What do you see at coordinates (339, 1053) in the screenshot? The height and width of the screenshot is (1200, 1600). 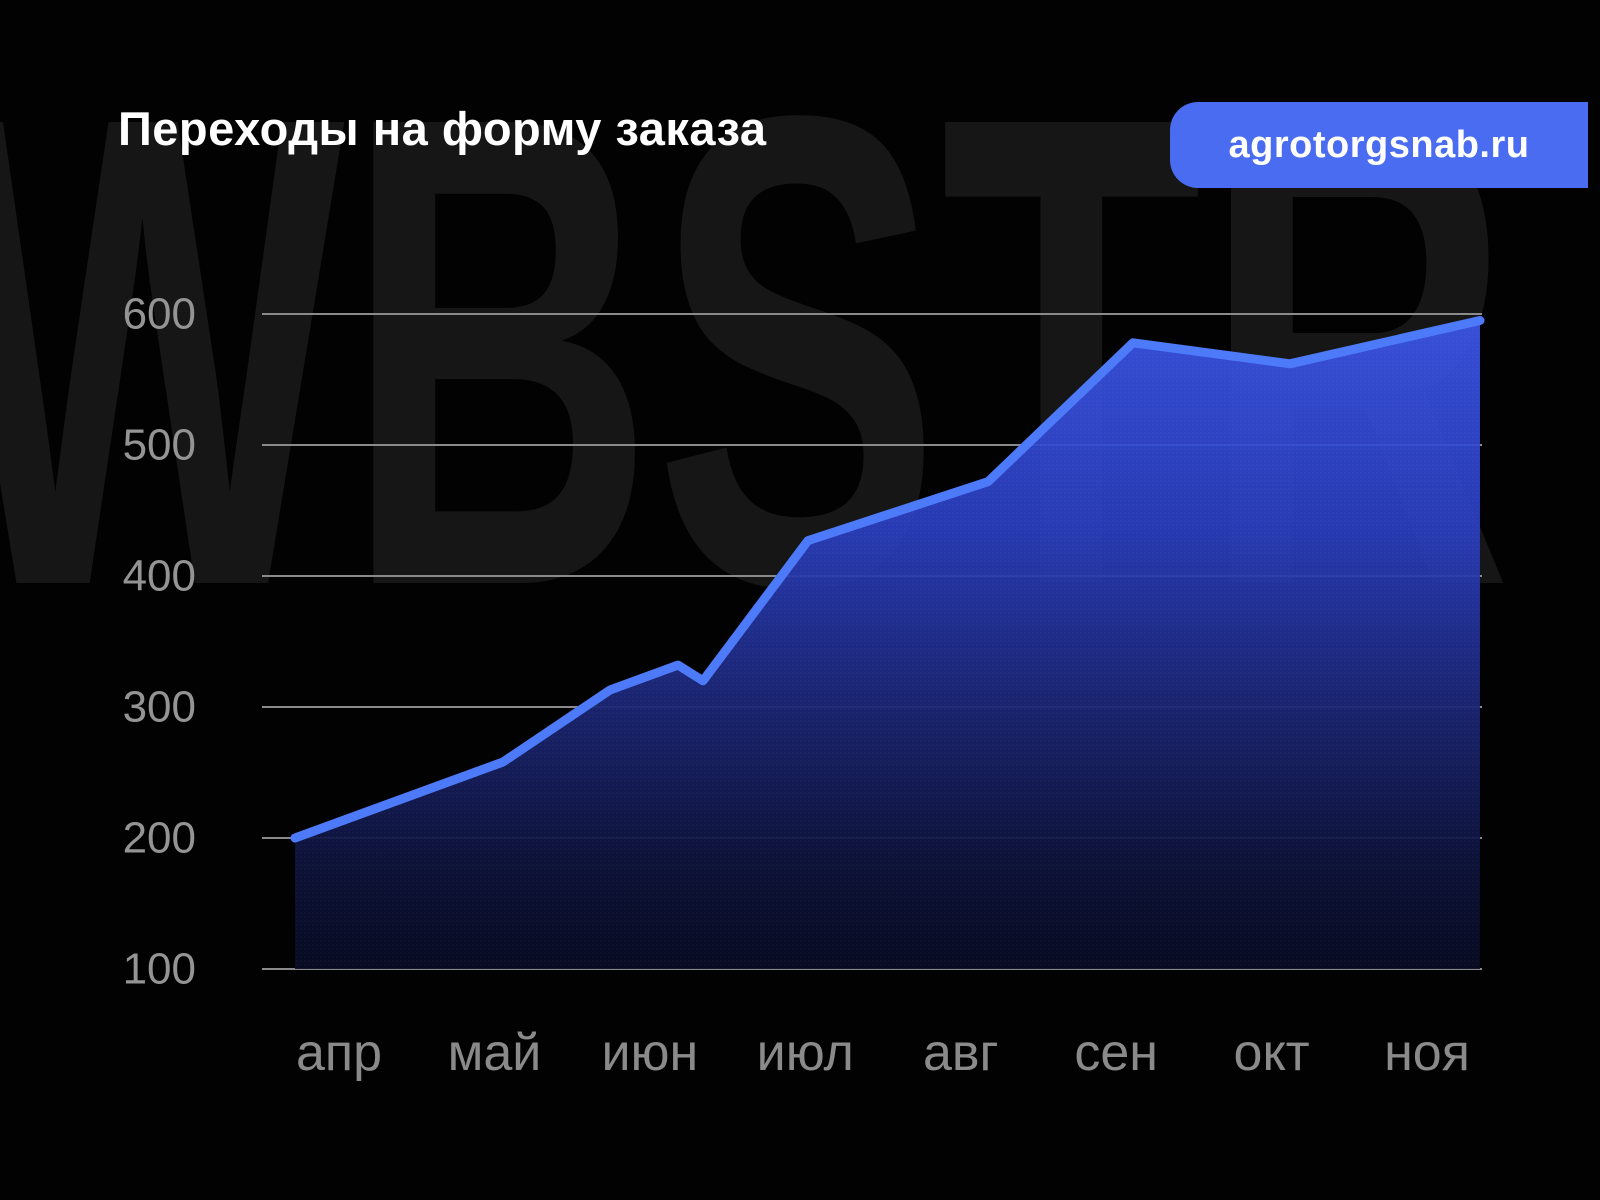 I see `x-month-label-апр: апр` at bounding box center [339, 1053].